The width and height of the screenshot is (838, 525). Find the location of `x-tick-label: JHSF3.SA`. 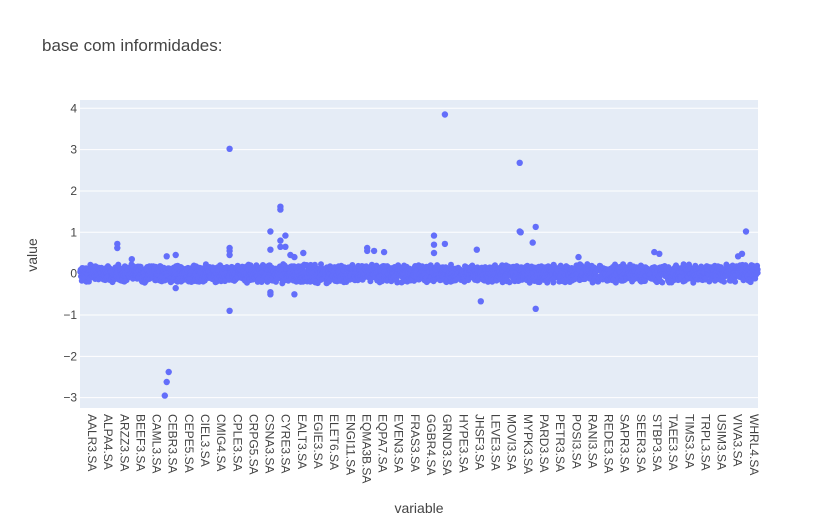

x-tick-label: JHSF3.SA is located at coordinates (479, 442).